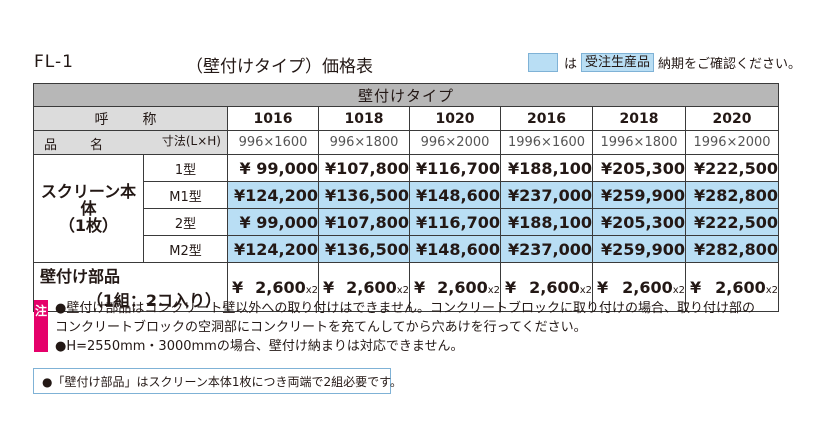  I want to click on size-name-header: 寸法(L×H) 品 名, so click(130, 142).